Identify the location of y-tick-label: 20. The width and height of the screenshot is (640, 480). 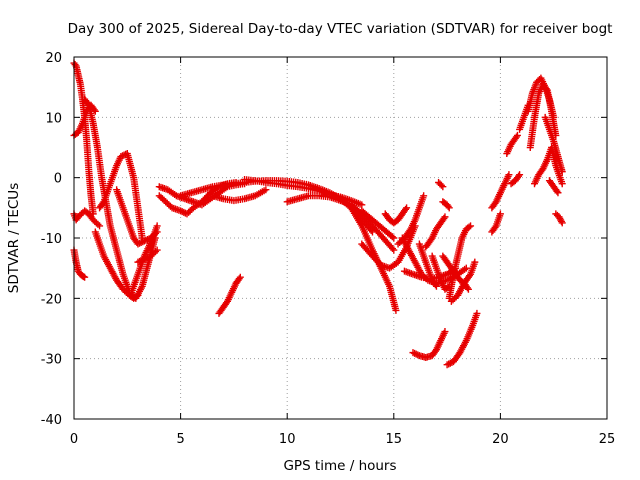
(53, 58).